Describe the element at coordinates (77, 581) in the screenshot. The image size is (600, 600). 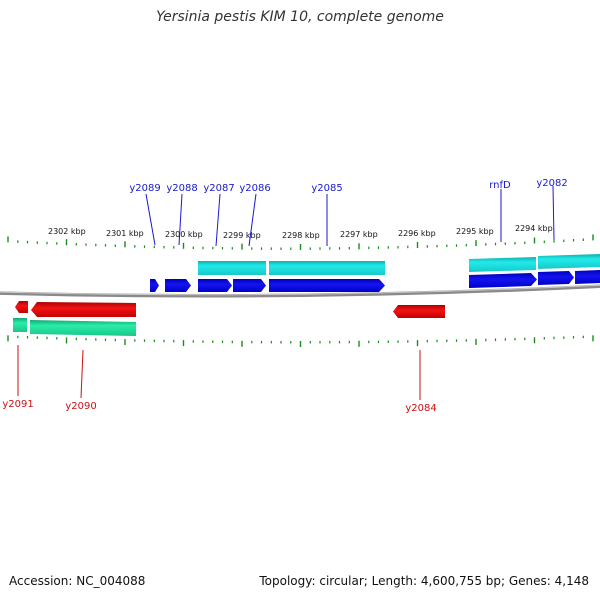
I see `accession-label: Accession: NC_004088` at that location.